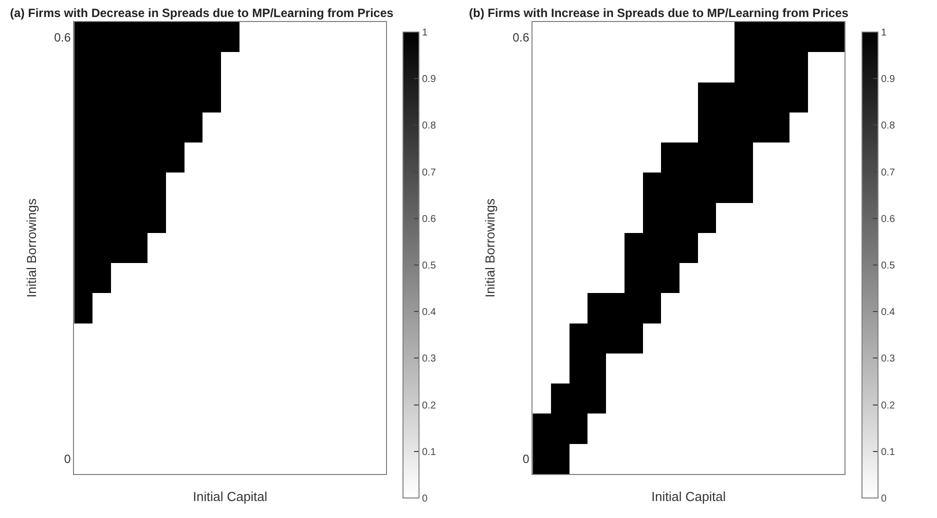 The width and height of the screenshot is (937, 518). What do you see at coordinates (202, 13) in the screenshot?
I see `chart-title: (a) Firms with Decrease in Spreads due to MP/Learning from Prices` at bounding box center [202, 13].